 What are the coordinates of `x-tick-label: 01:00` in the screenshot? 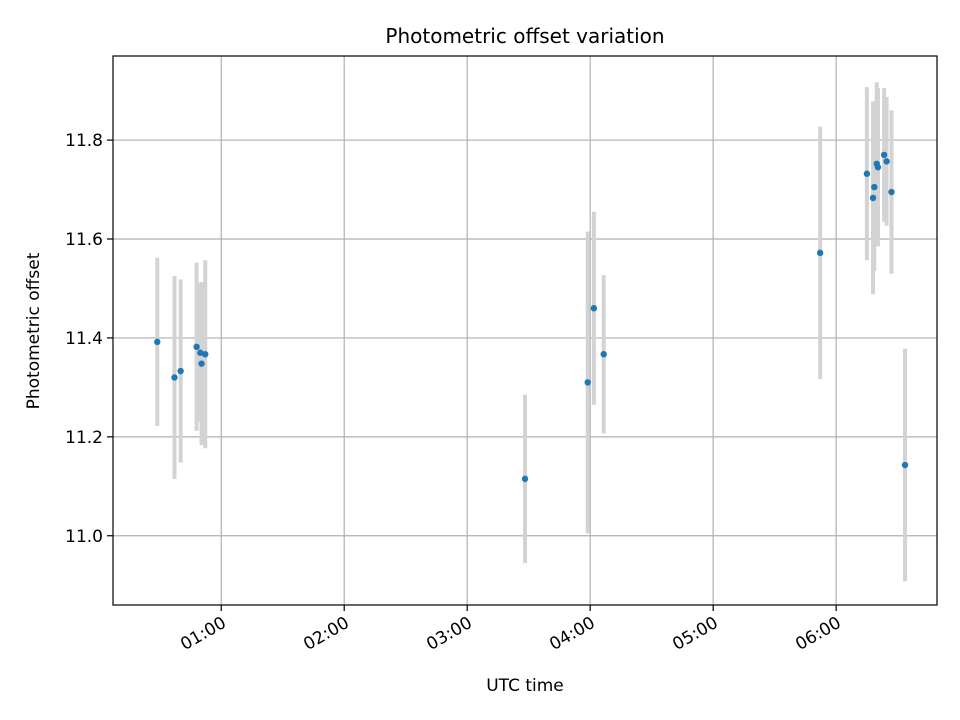 It's located at (203, 634).